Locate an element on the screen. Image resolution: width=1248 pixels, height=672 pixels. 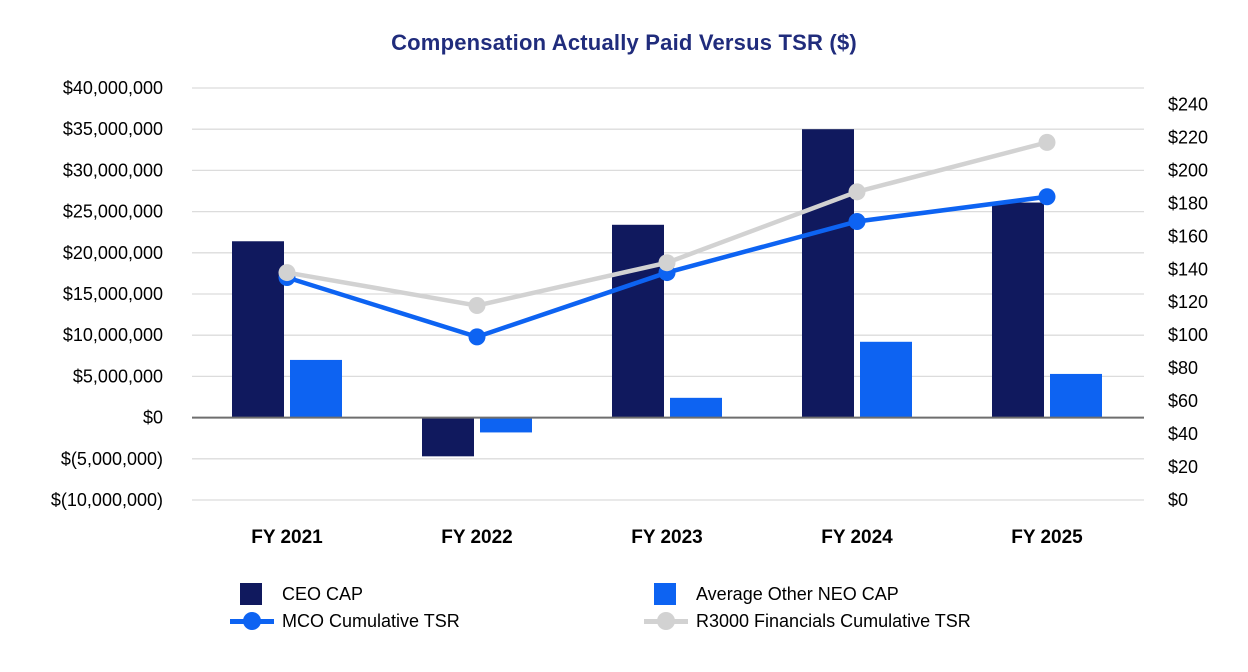
left-axis-label: $(10,000,000) is located at coordinates (107, 500).